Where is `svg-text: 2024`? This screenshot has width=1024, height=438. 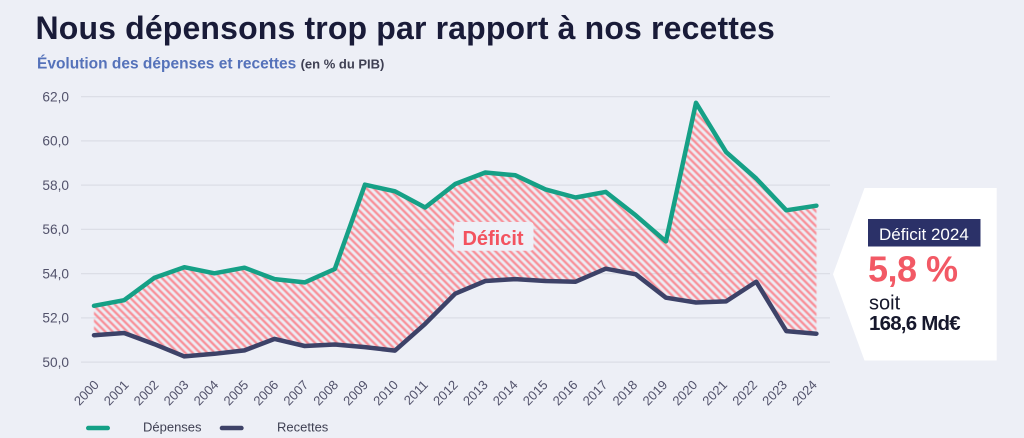 svg-text: 2024 is located at coordinates (804, 392).